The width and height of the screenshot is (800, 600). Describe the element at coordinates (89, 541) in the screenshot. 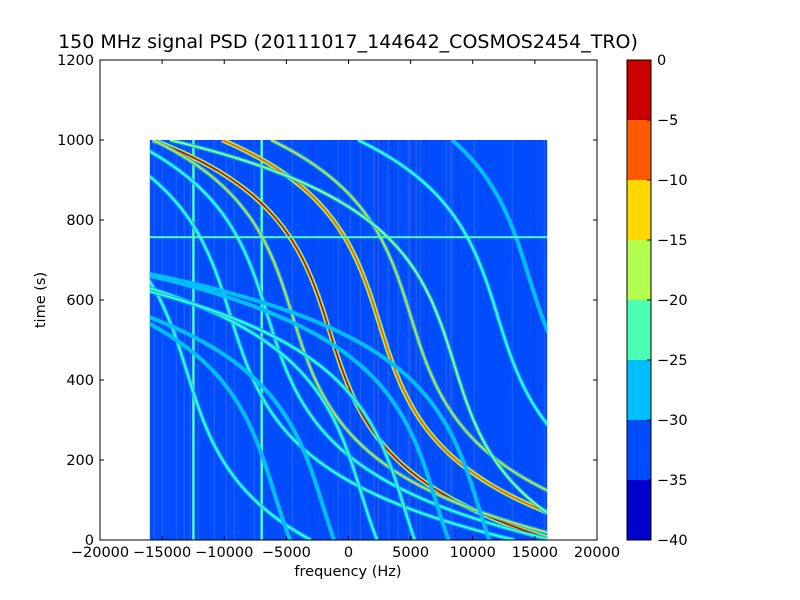

I see `y-tick-label: 0` at that location.